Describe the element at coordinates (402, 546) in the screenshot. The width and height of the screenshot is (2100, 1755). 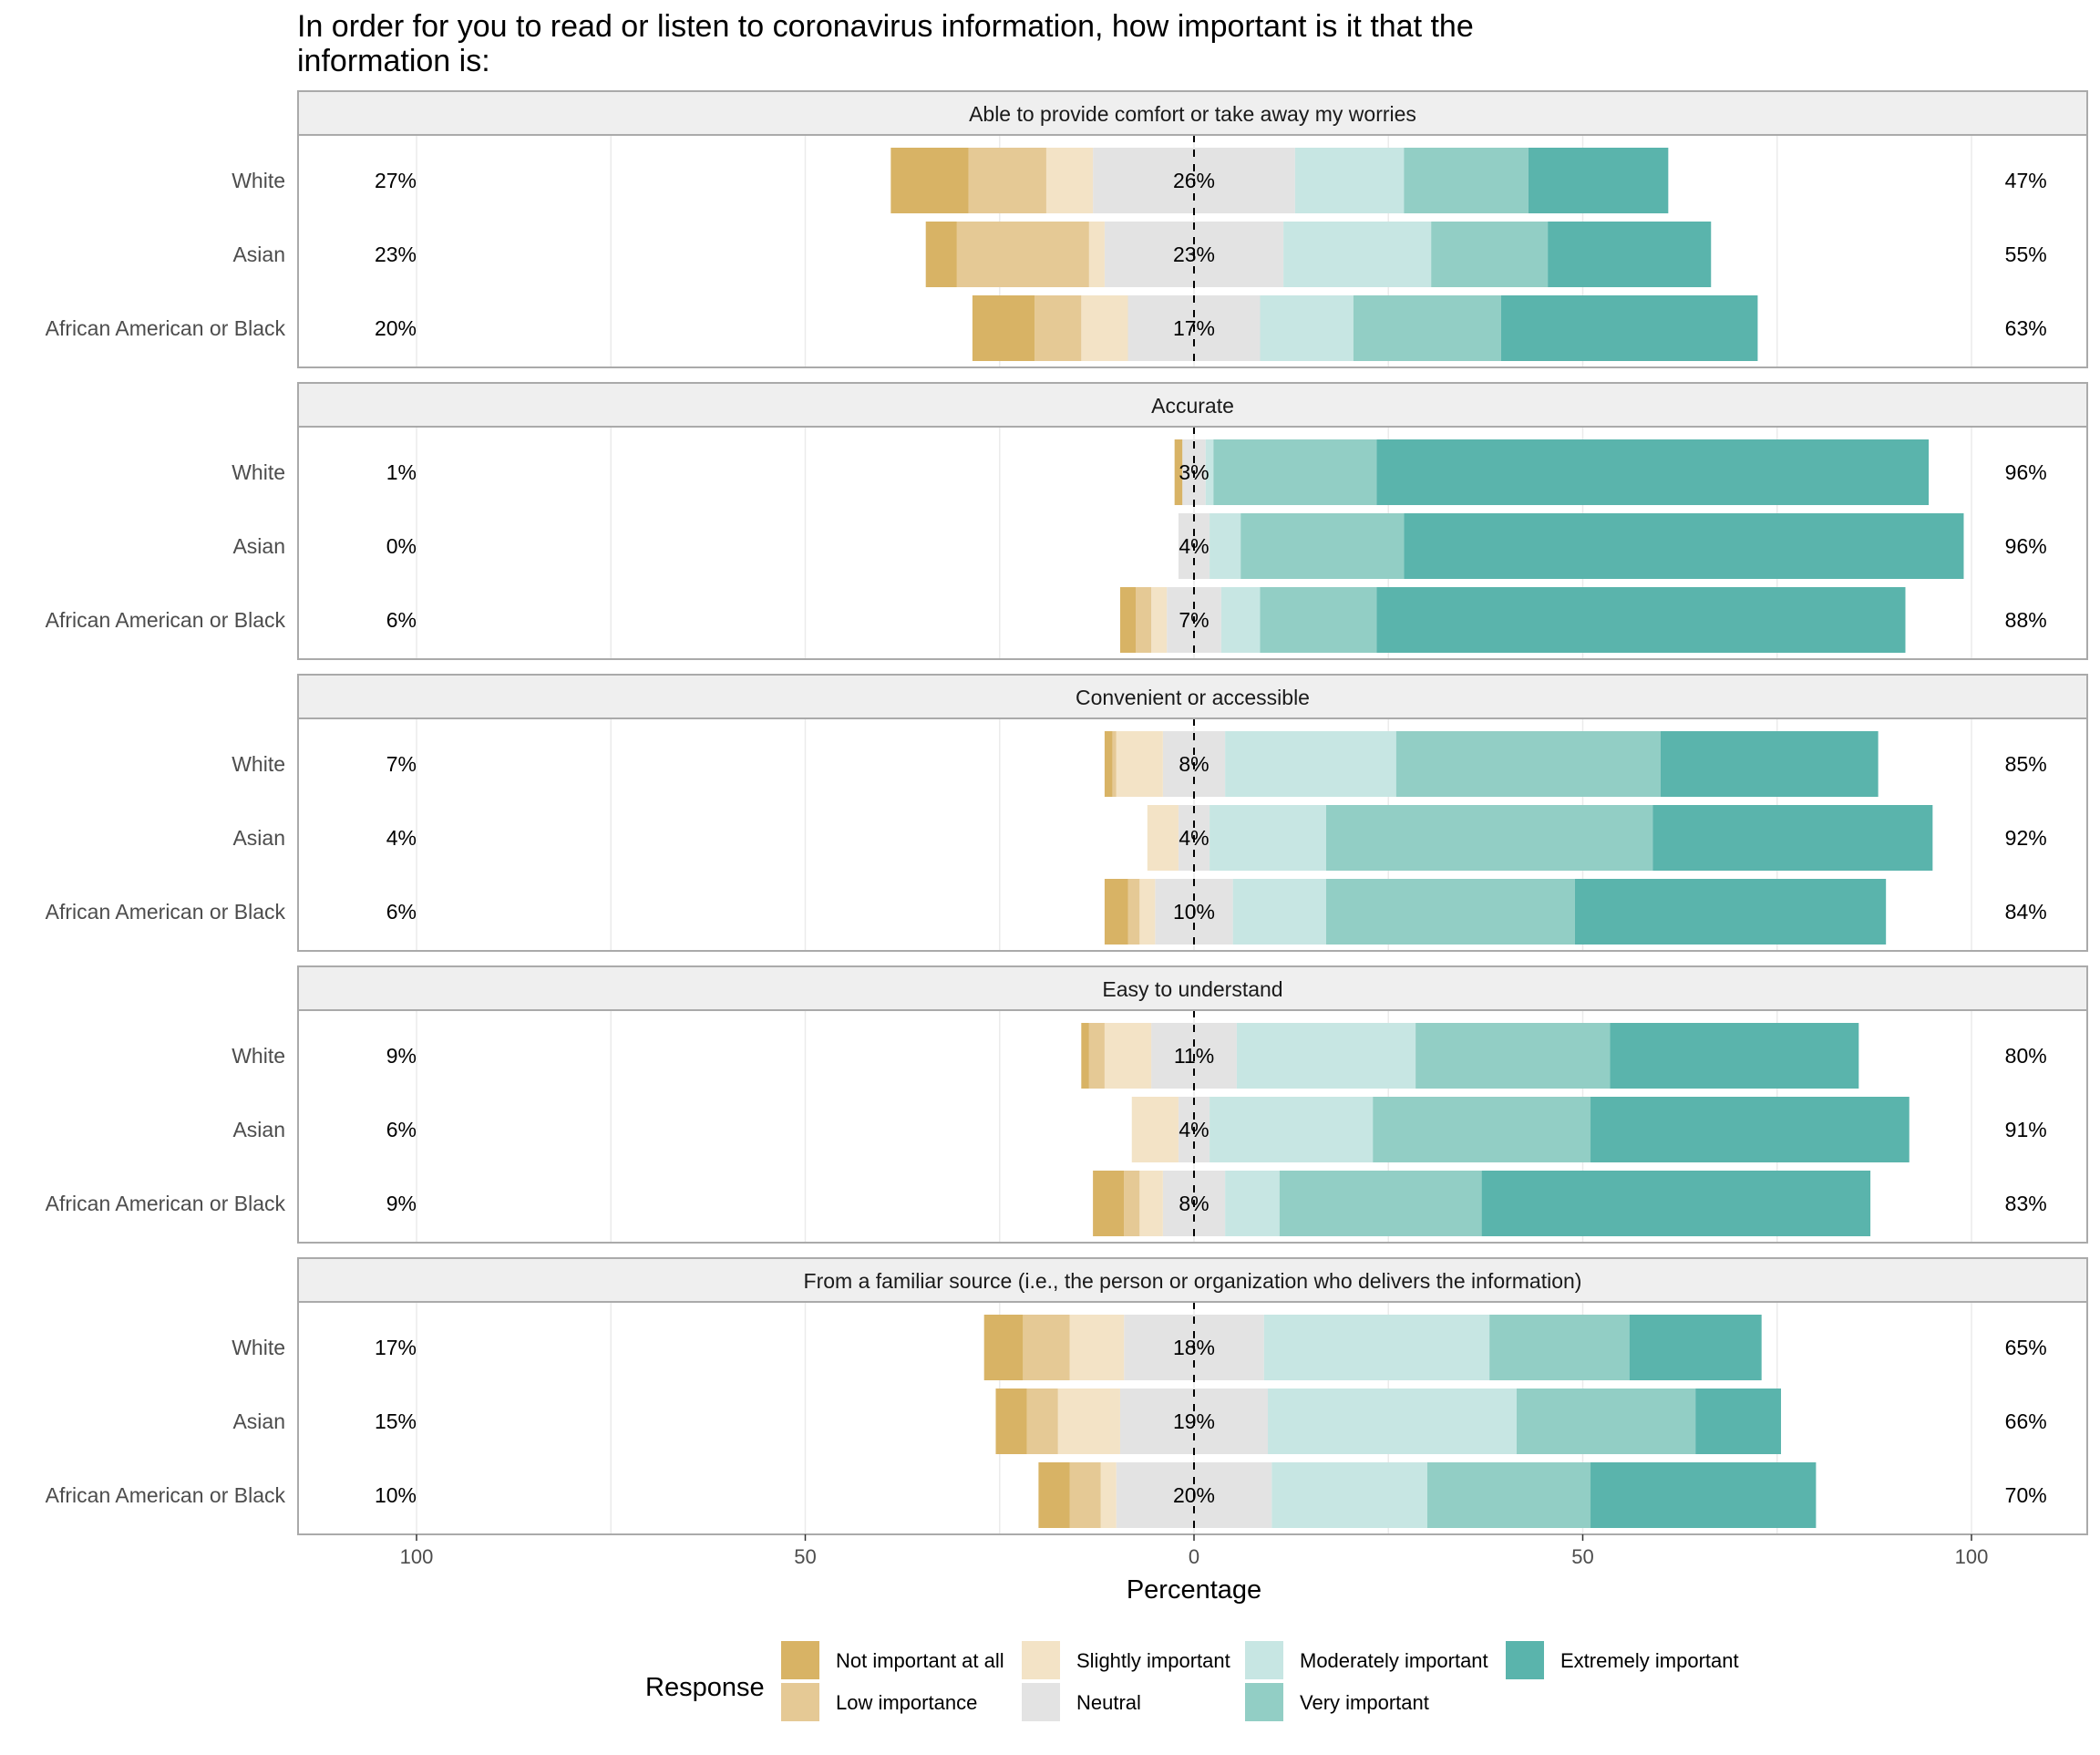
I see `low-percent-label: 0%` at that location.